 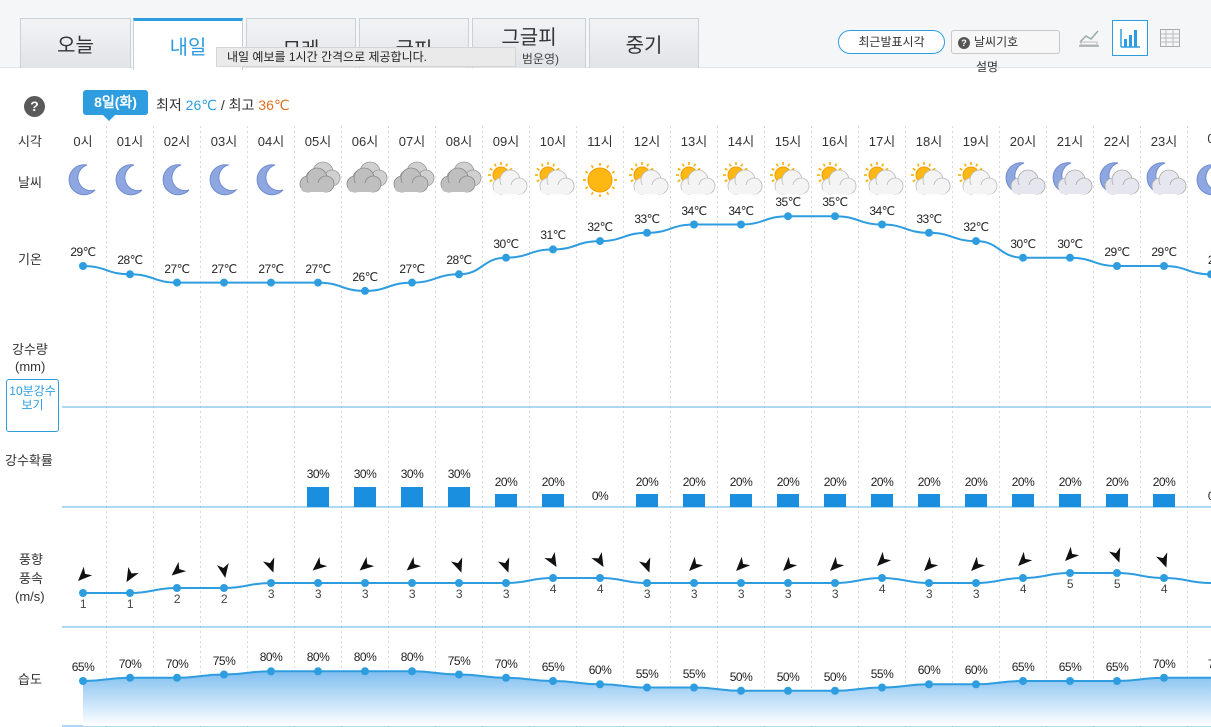 I want to click on temperature-label: 30℃, so click(x=1023, y=243).